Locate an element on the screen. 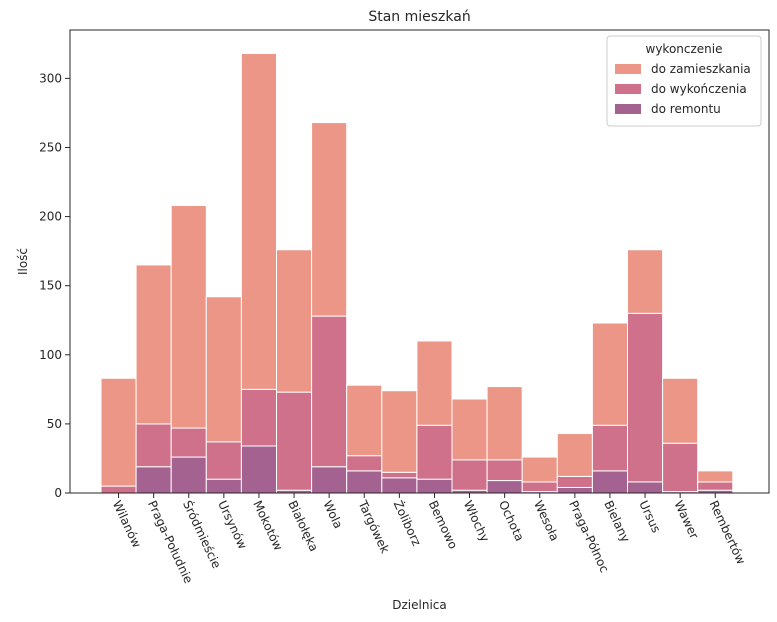 The image size is (777, 622). y-tick-label: 50 is located at coordinates (54, 424).